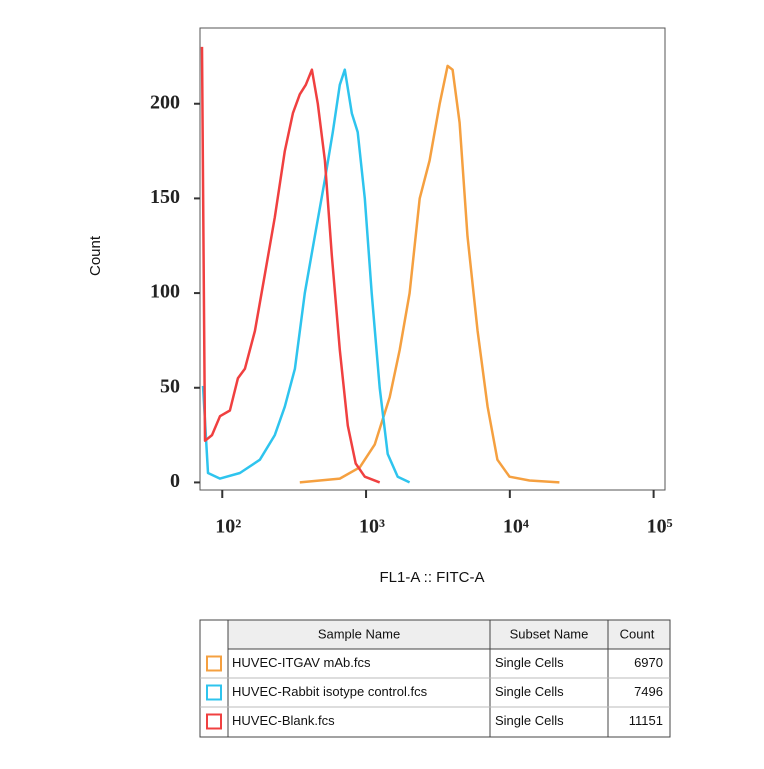  I want to click on table-count: 11151, so click(646, 720).